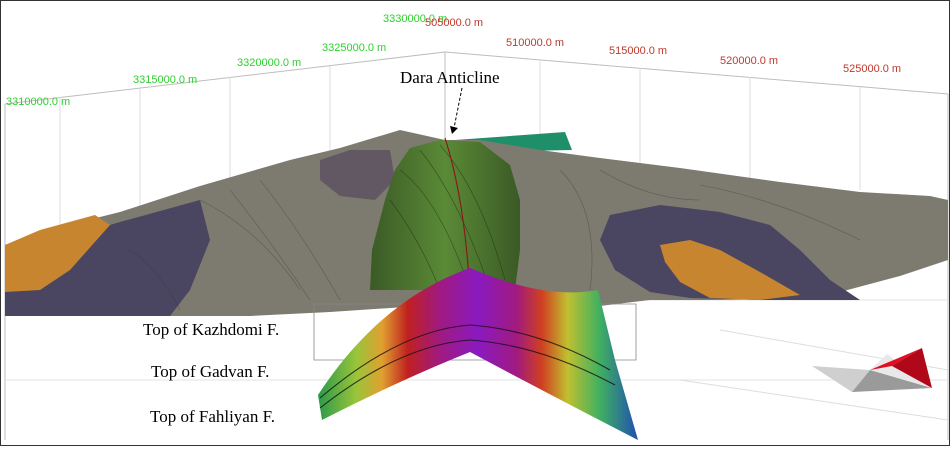 Image resolution: width=952 pixels, height=453 pixels. Describe the element at coordinates (38, 102) in the screenshot. I see `northing-label-1: 3310000.0 m` at that location.